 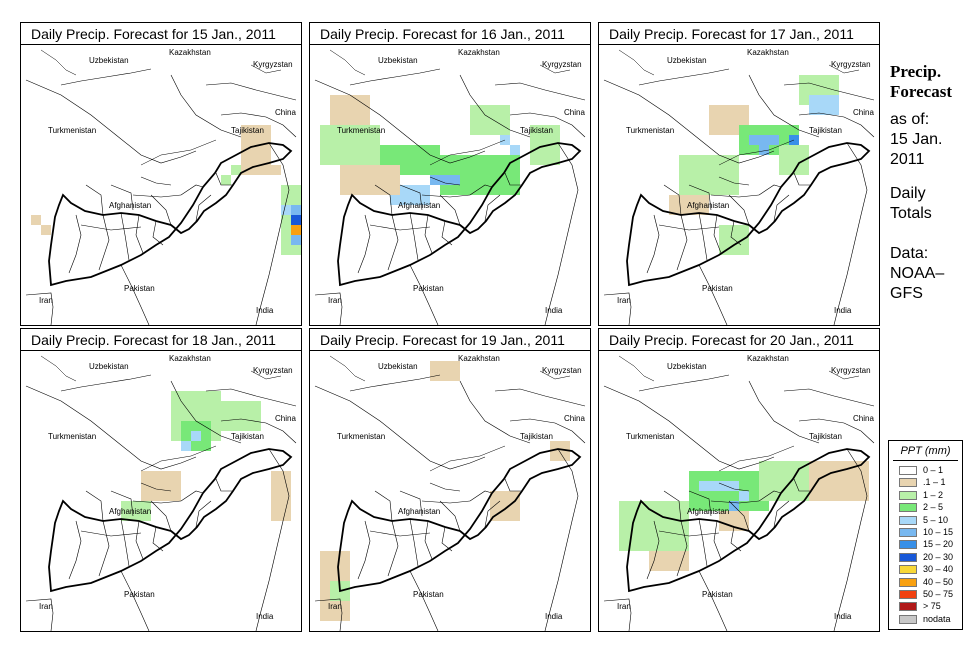 I want to click on totals-line2: Totals, so click(x=911, y=213).